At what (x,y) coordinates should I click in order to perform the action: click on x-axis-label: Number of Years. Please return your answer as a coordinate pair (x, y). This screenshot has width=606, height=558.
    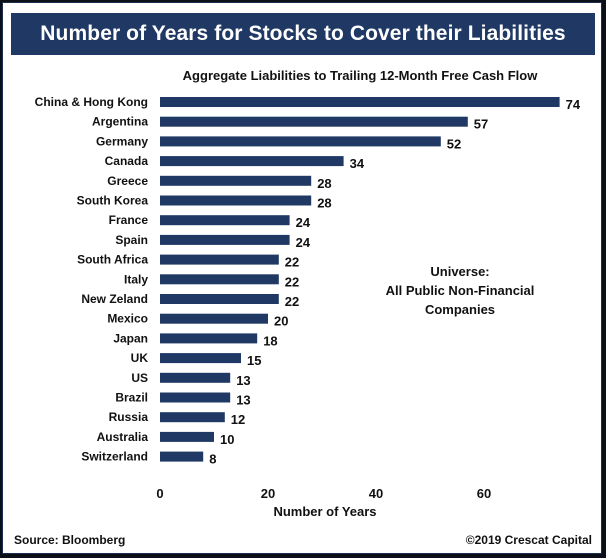
    Looking at the image, I should click on (325, 511).